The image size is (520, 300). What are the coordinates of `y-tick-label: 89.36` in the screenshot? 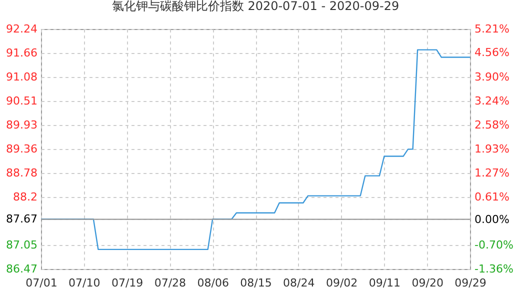 It's located at (22, 149).